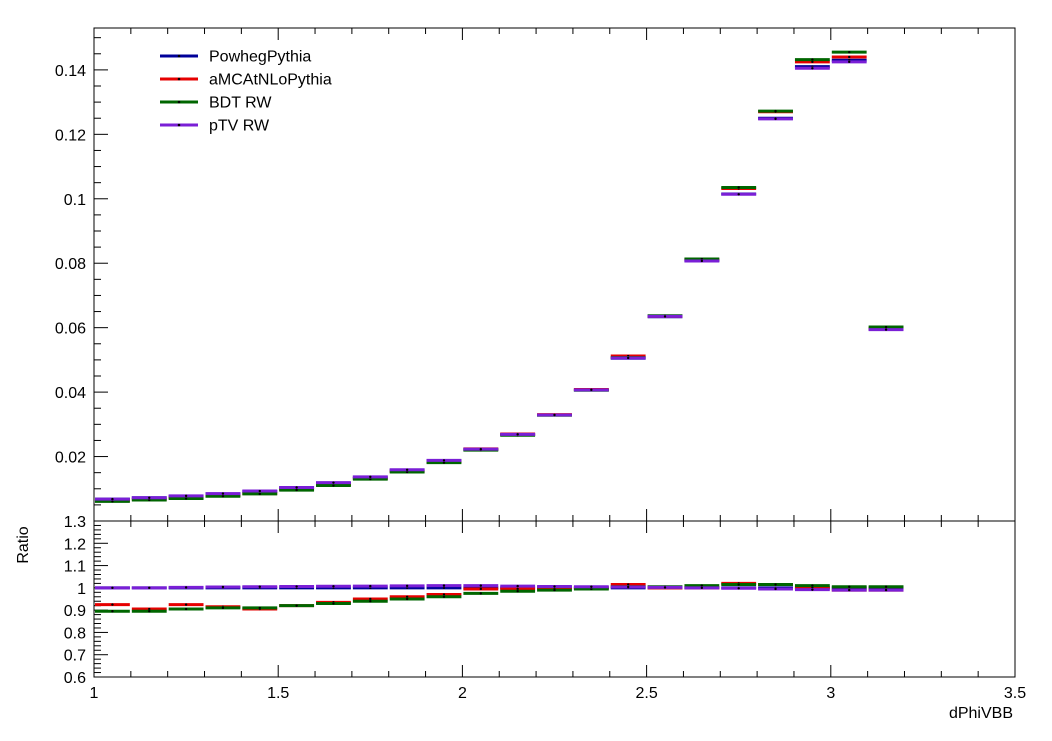  What do you see at coordinates (75, 200) in the screenshot?
I see `main-y-tick-label: 0.1` at bounding box center [75, 200].